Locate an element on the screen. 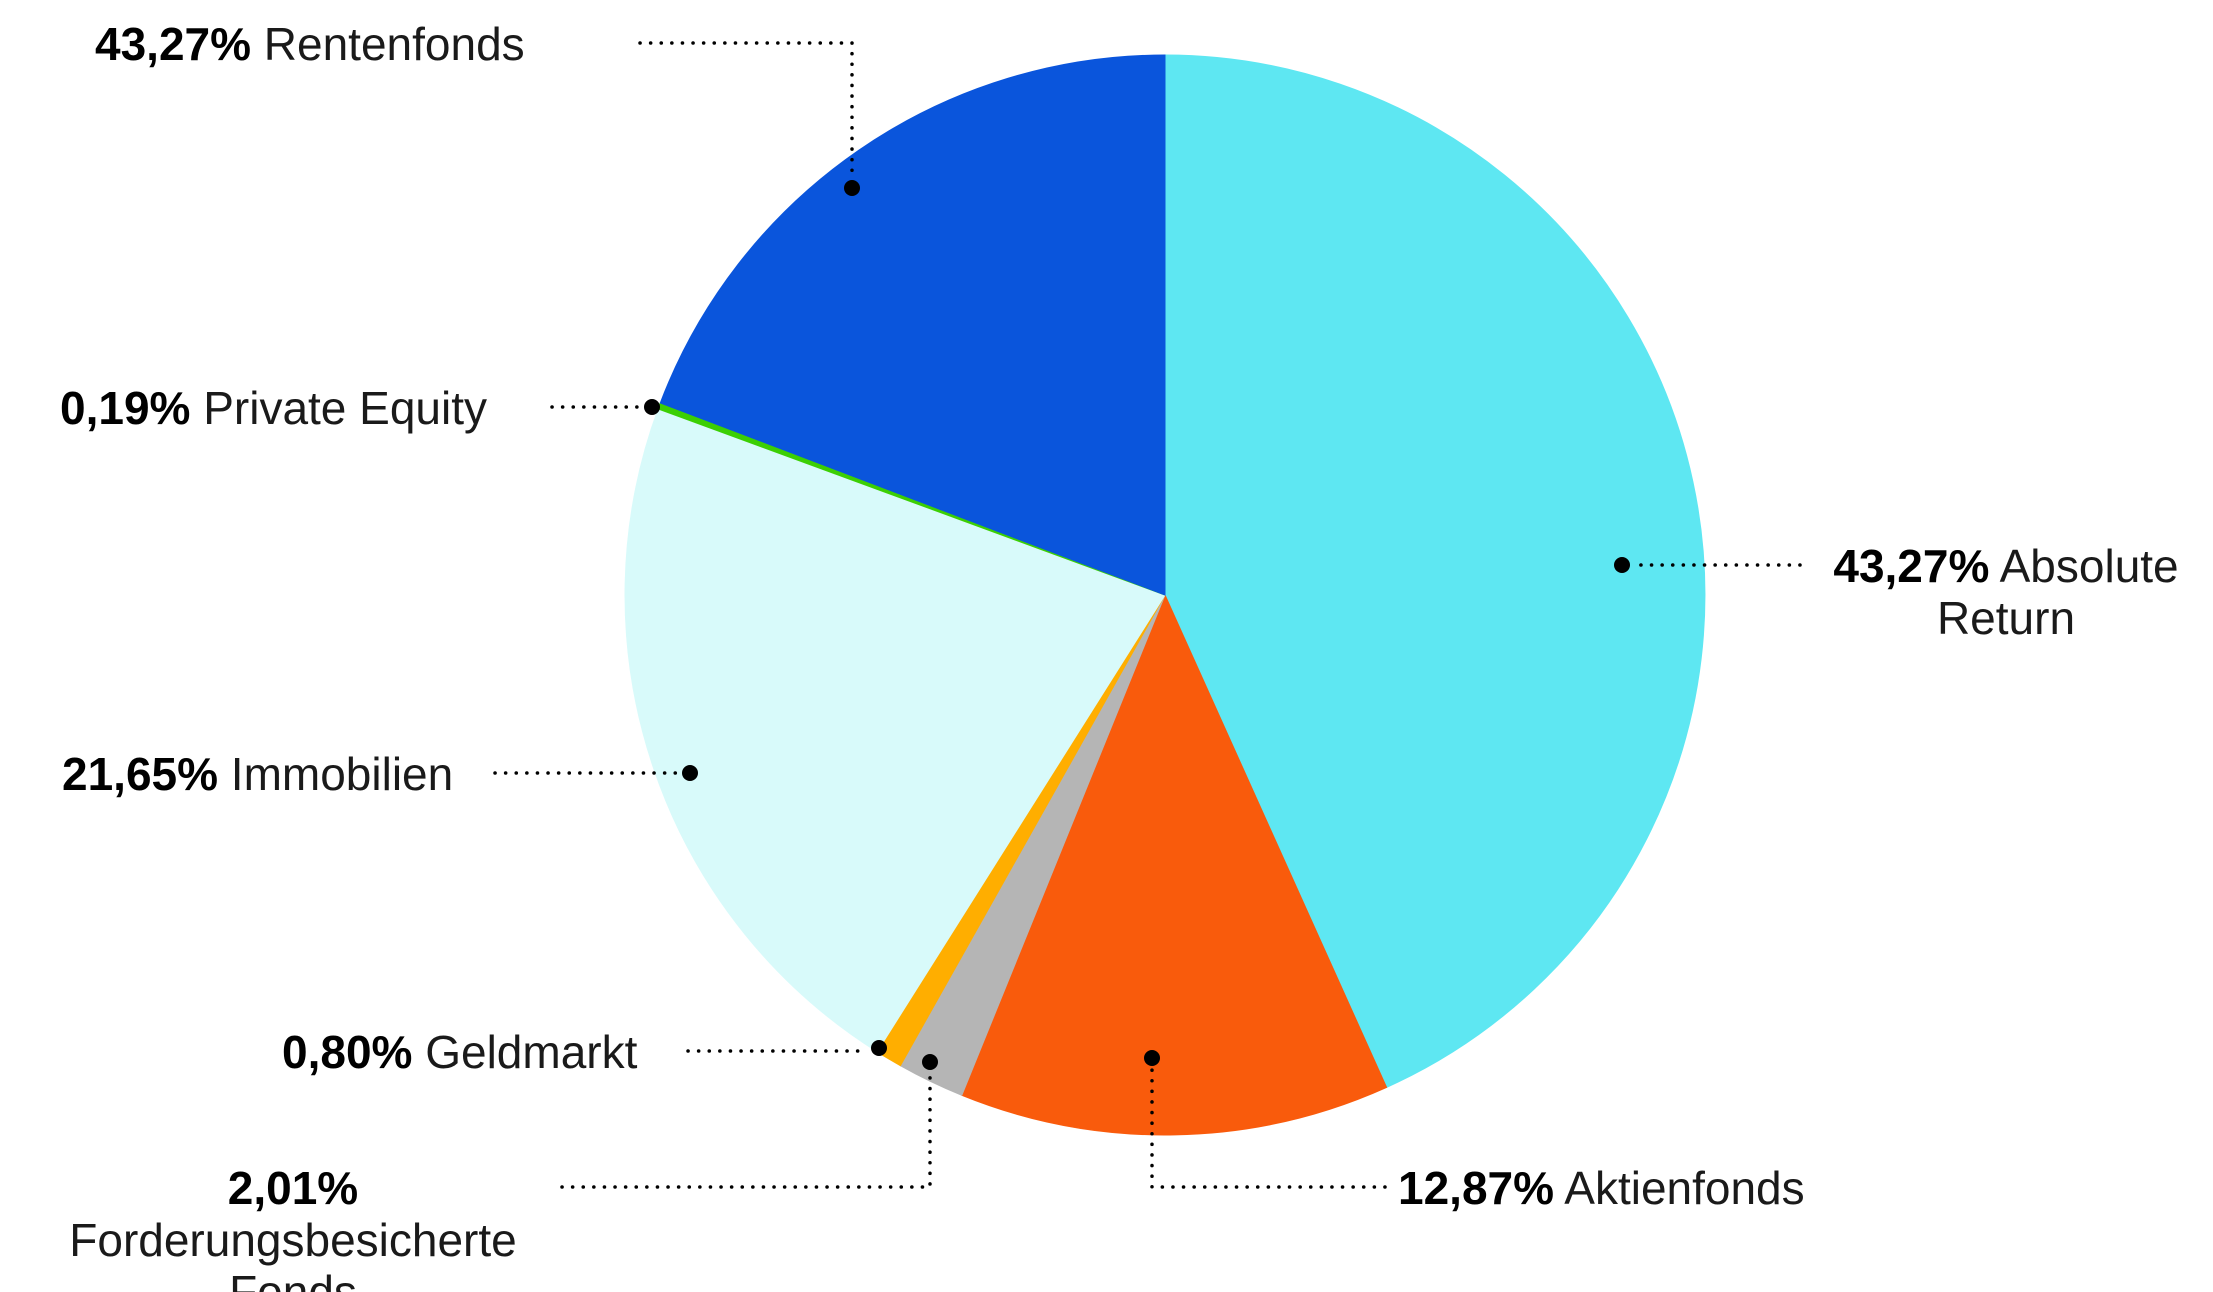 This screenshot has width=2213, height=1292. slice-aktienfonds is located at coordinates (1174, 864).